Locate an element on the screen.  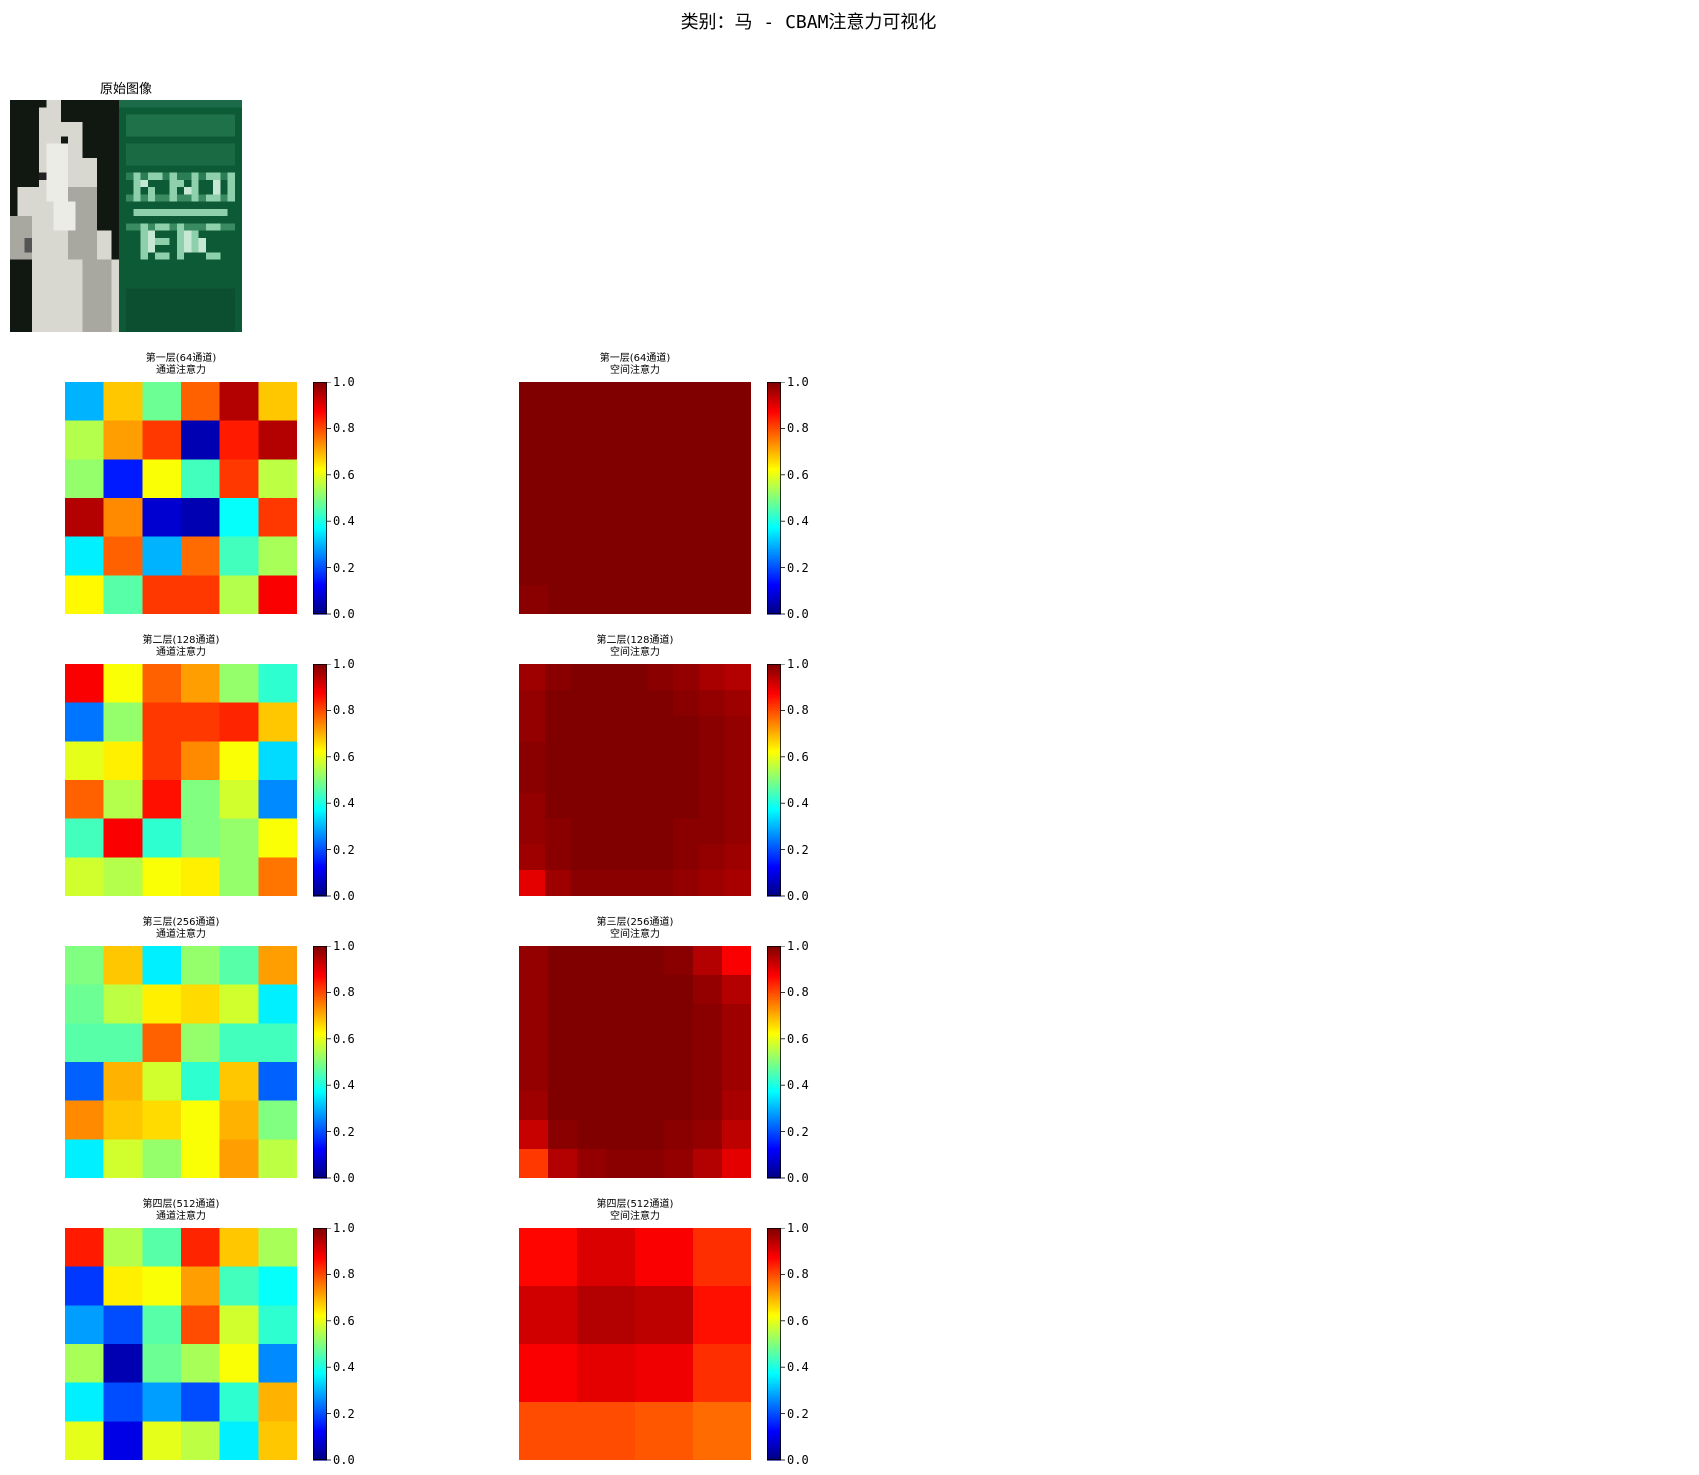
layer1-spatial-attention-heatmap is located at coordinates (635, 498).